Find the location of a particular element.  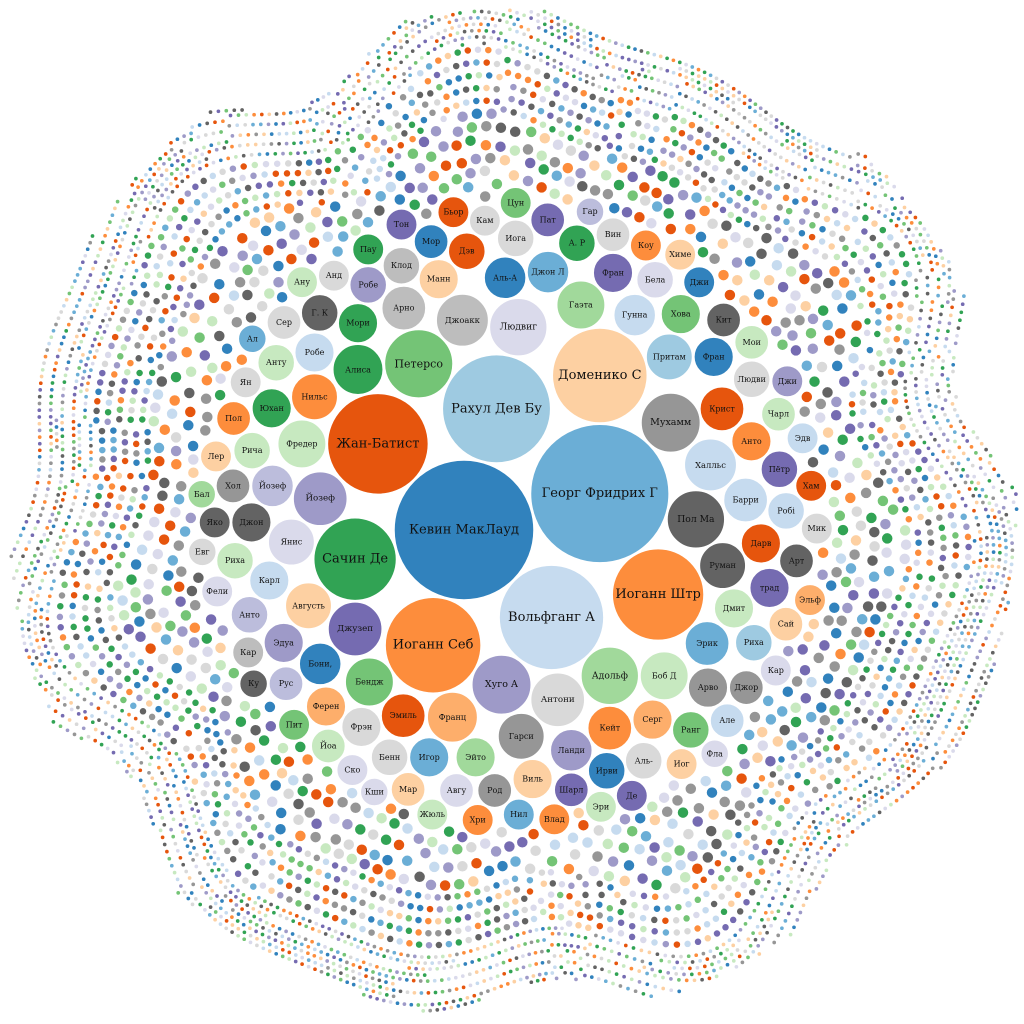

bubble: Руман is located at coordinates (722, 565).